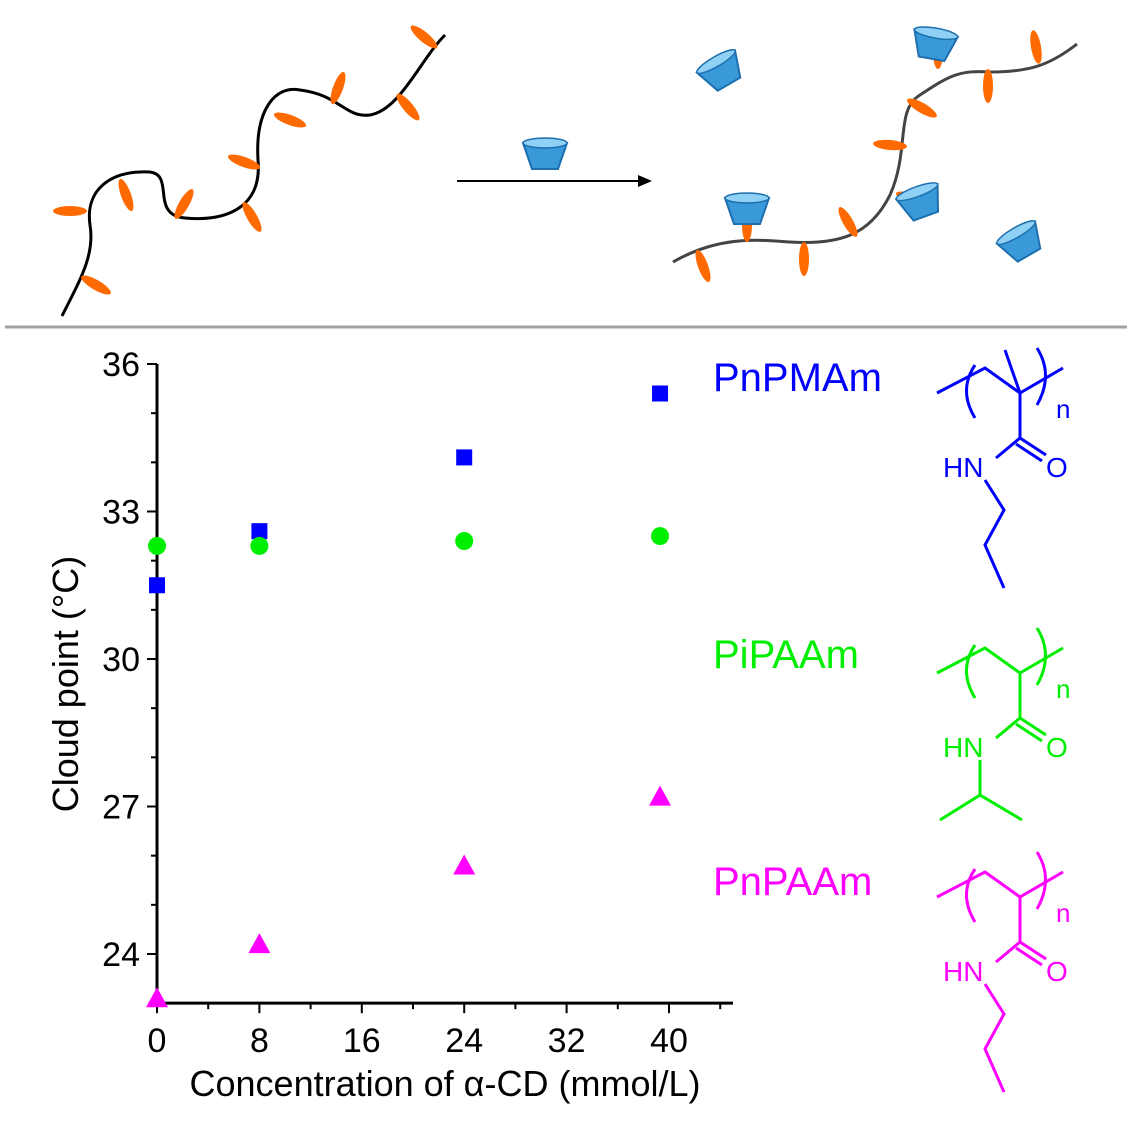 Image resolution: width=1132 pixels, height=1132 pixels. I want to click on structure-pipaam: HN On, so click(1003, 724).